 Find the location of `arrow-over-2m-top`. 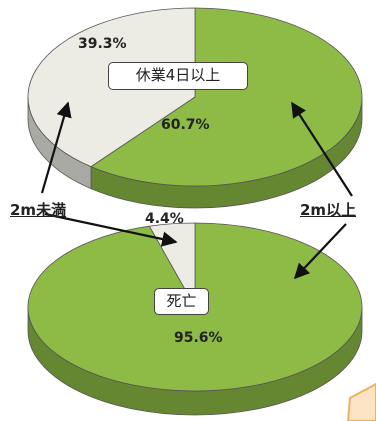

arrow-over-2m-top is located at coordinates (322, 149).